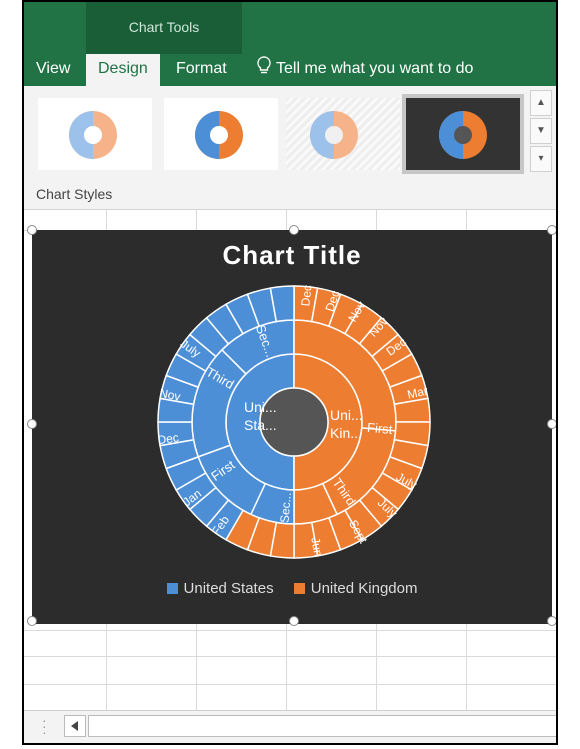  Describe the element at coordinates (551, 424) in the screenshot. I see `resize-handle-right` at that location.